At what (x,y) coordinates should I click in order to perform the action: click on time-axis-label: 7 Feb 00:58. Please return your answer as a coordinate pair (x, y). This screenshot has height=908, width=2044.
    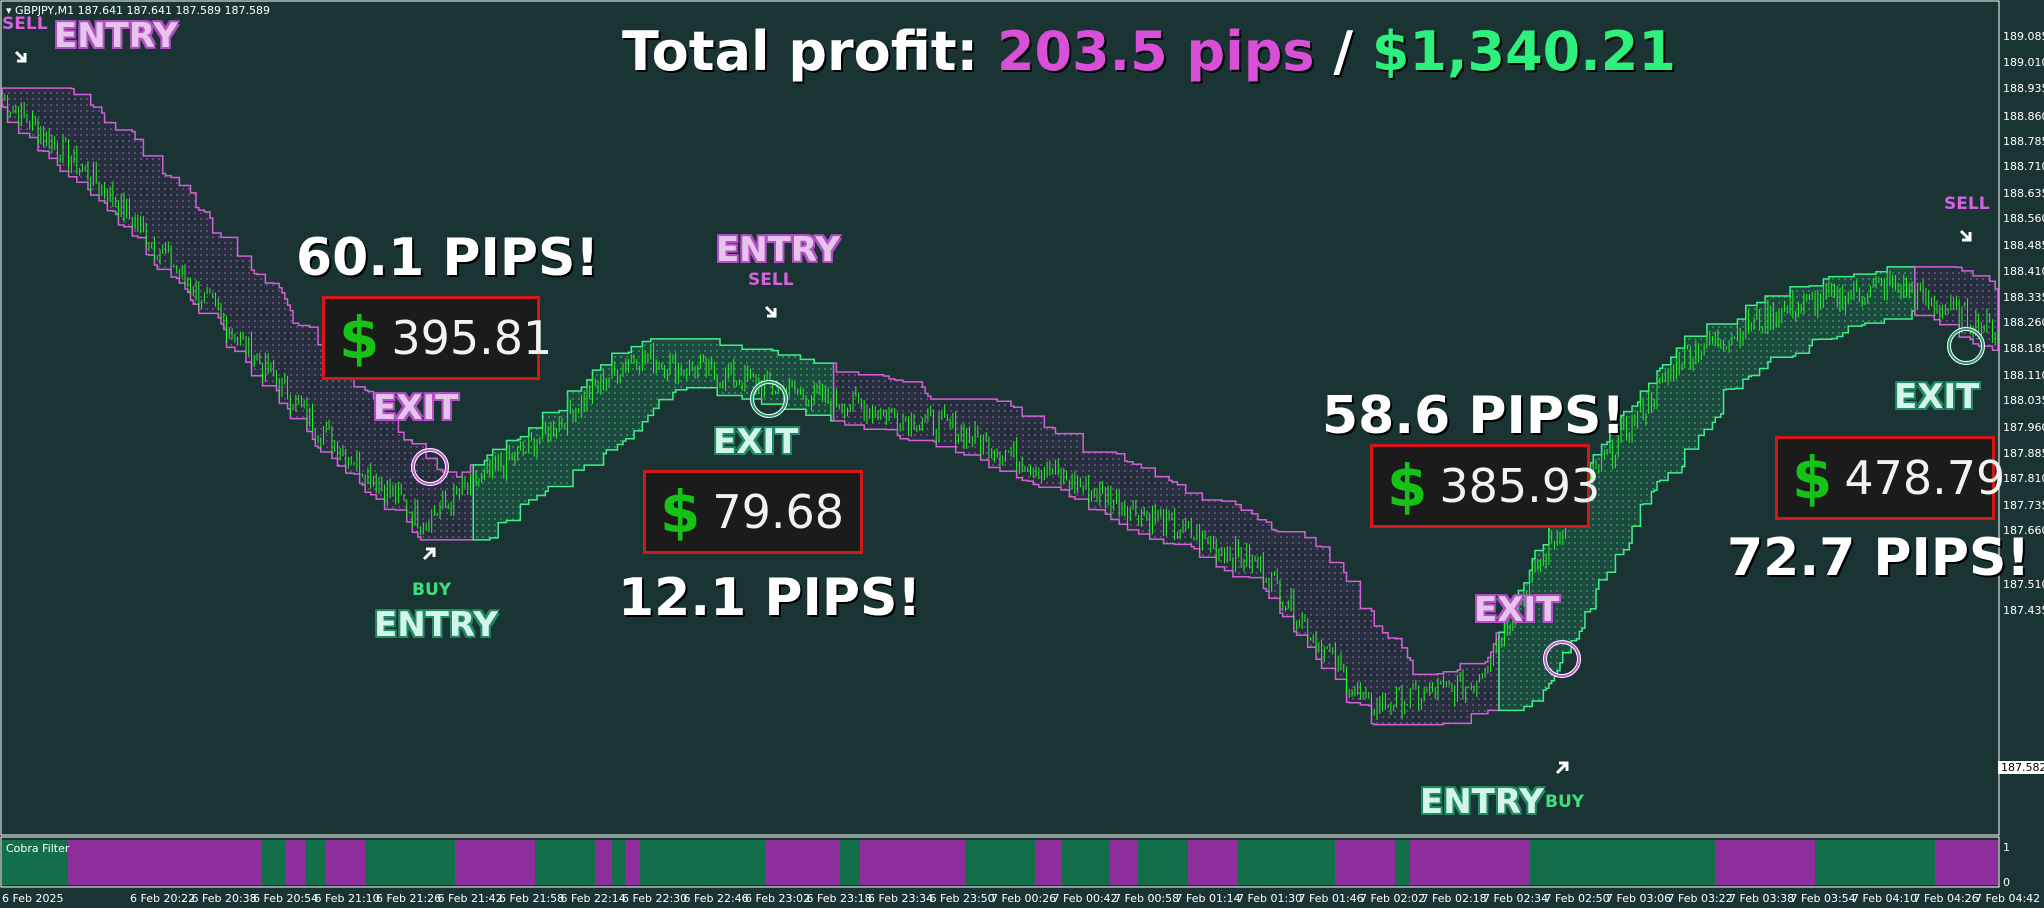
    Looking at the image, I should click on (1147, 898).